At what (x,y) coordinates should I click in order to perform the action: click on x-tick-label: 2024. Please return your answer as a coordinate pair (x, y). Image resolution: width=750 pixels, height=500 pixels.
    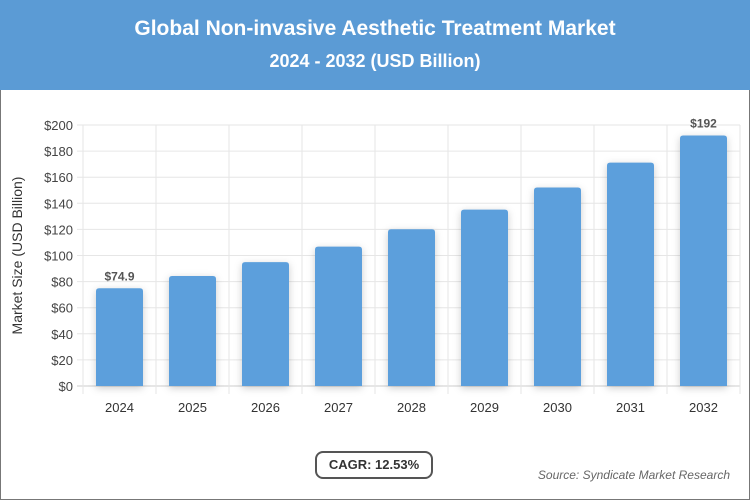
    Looking at the image, I should click on (119, 407).